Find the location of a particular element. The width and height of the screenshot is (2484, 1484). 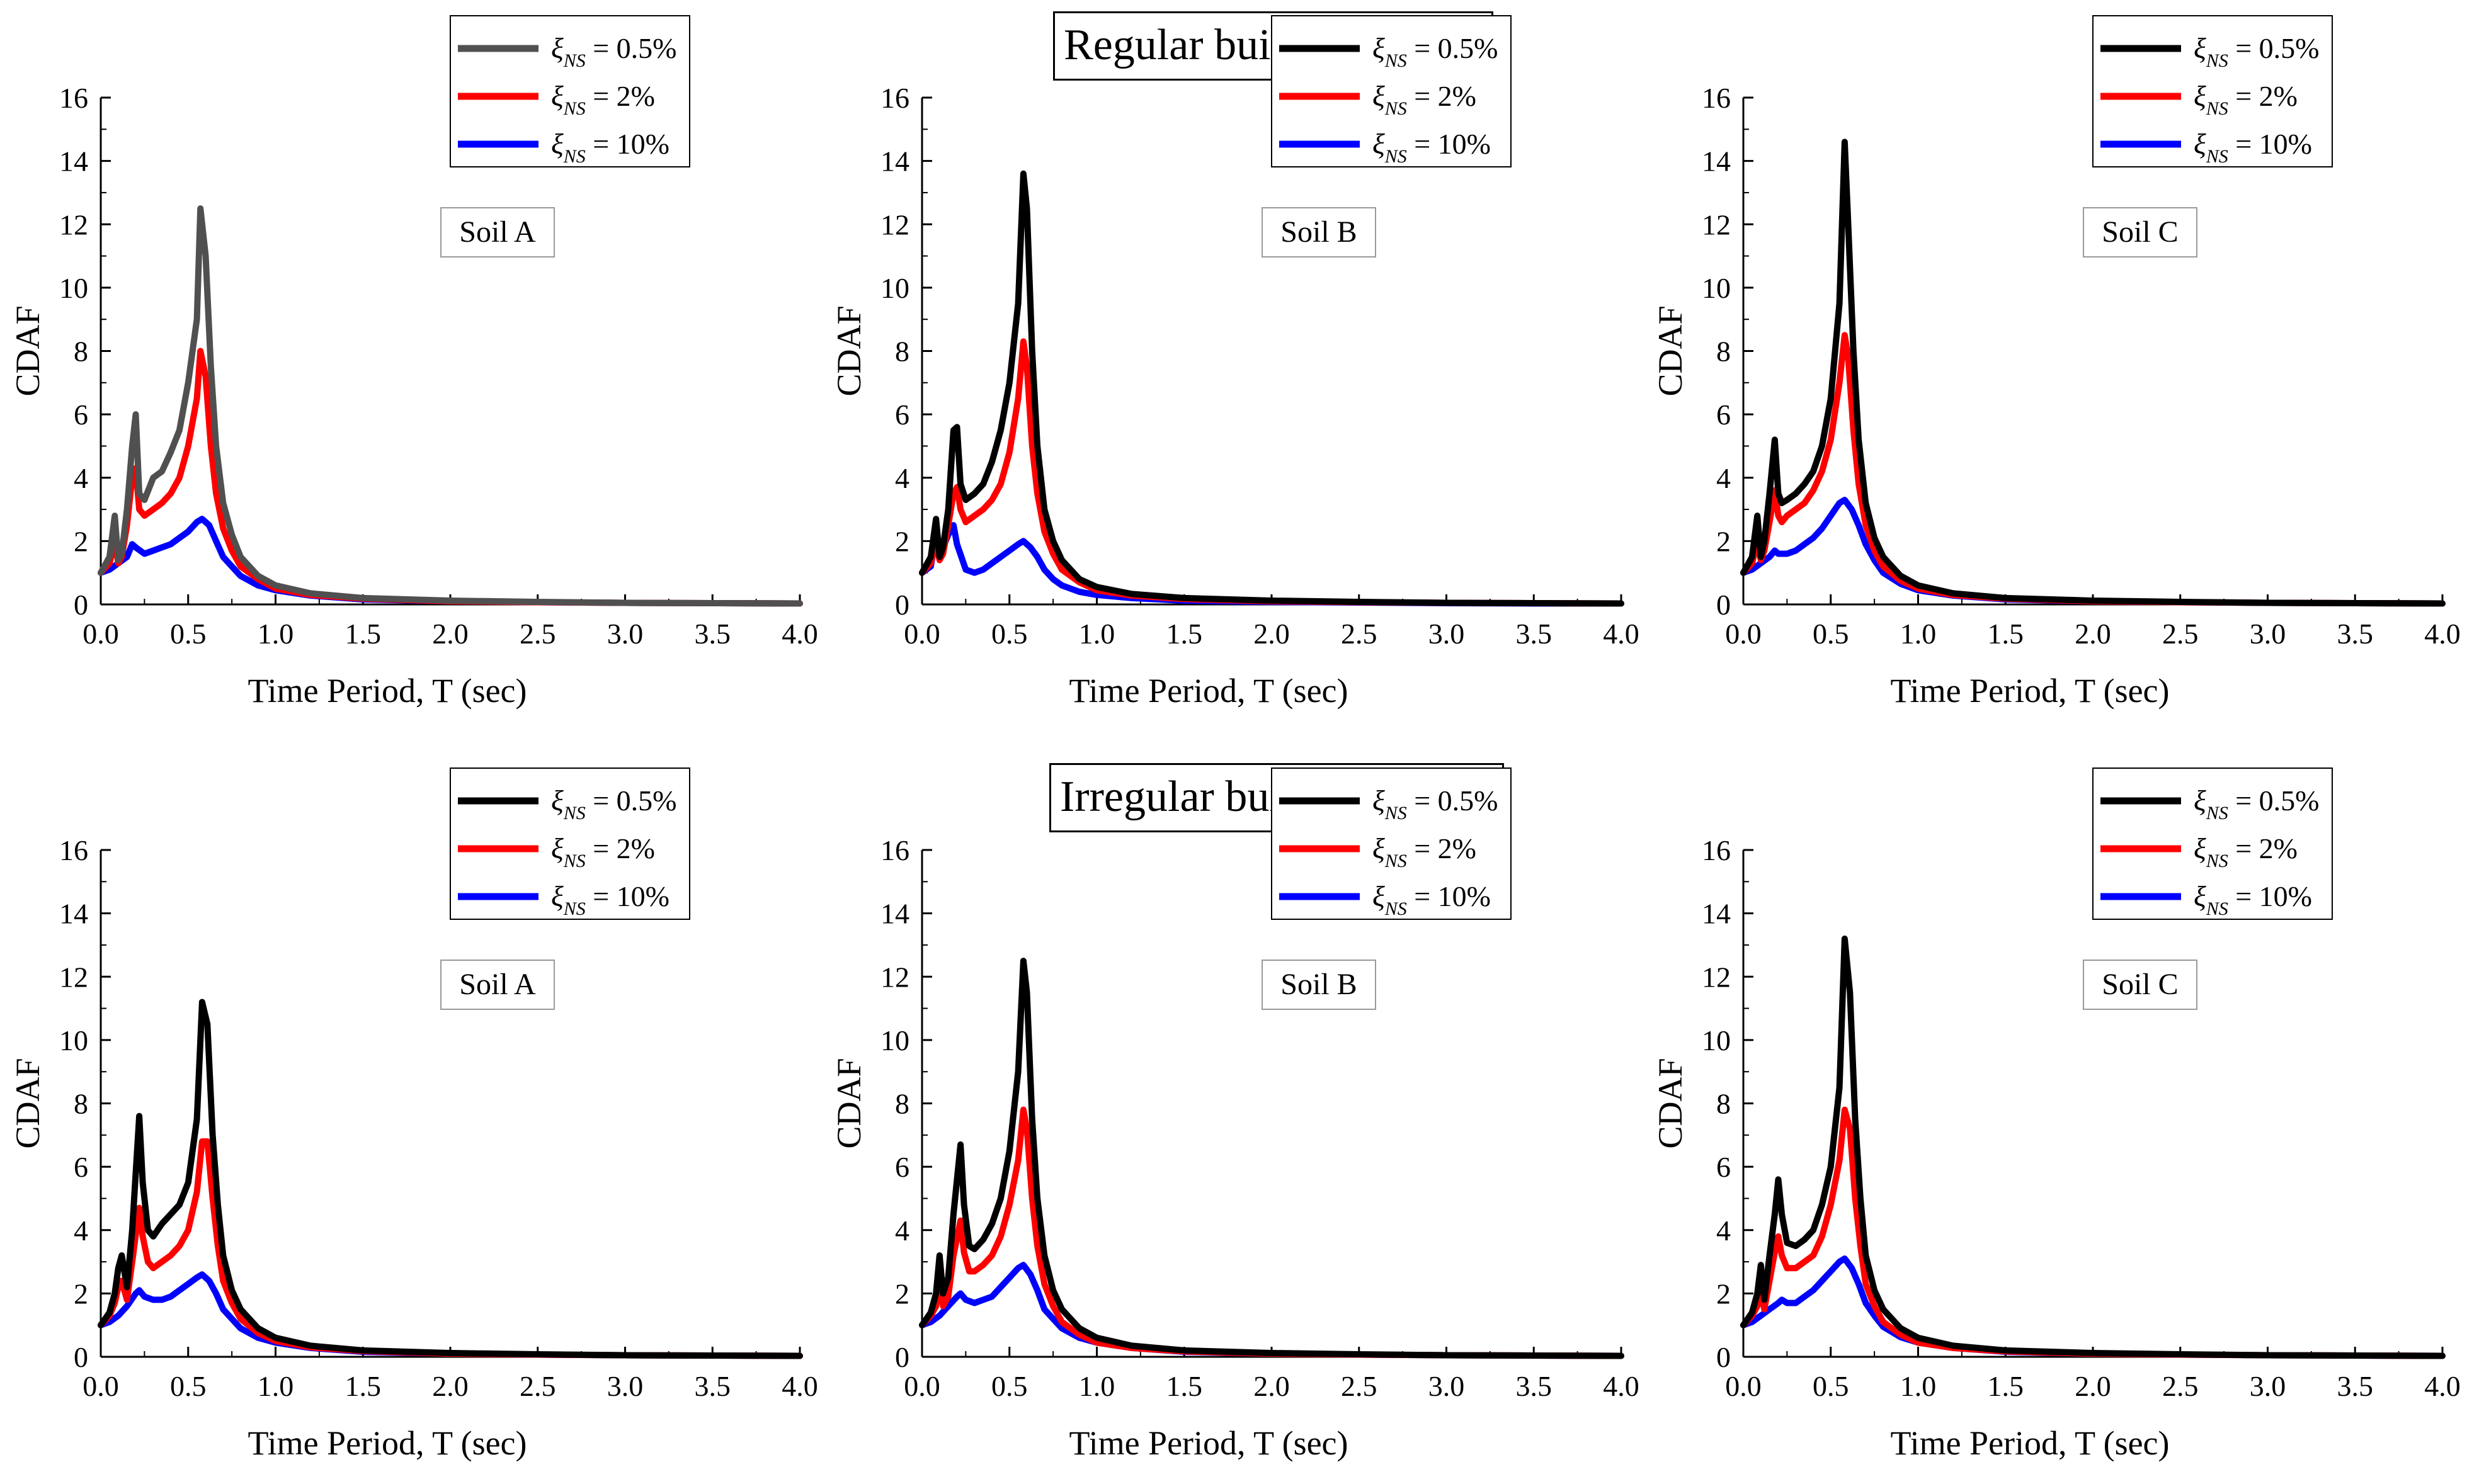

x-tick-label: 3.5 is located at coordinates (713, 634).